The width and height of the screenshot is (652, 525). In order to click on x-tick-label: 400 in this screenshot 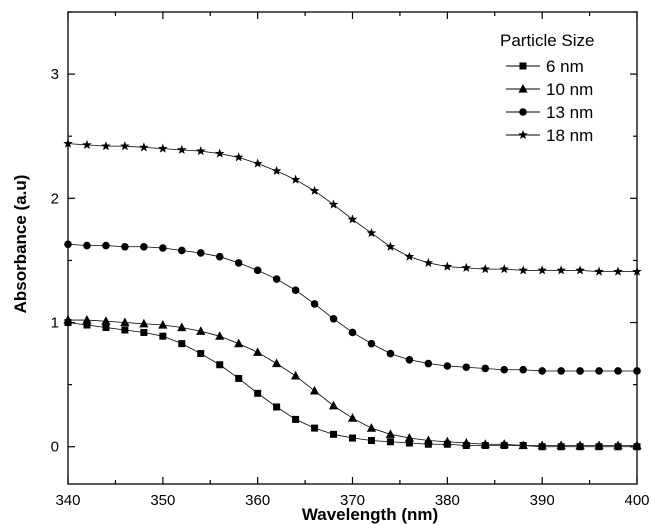, I will do `click(636, 500)`.